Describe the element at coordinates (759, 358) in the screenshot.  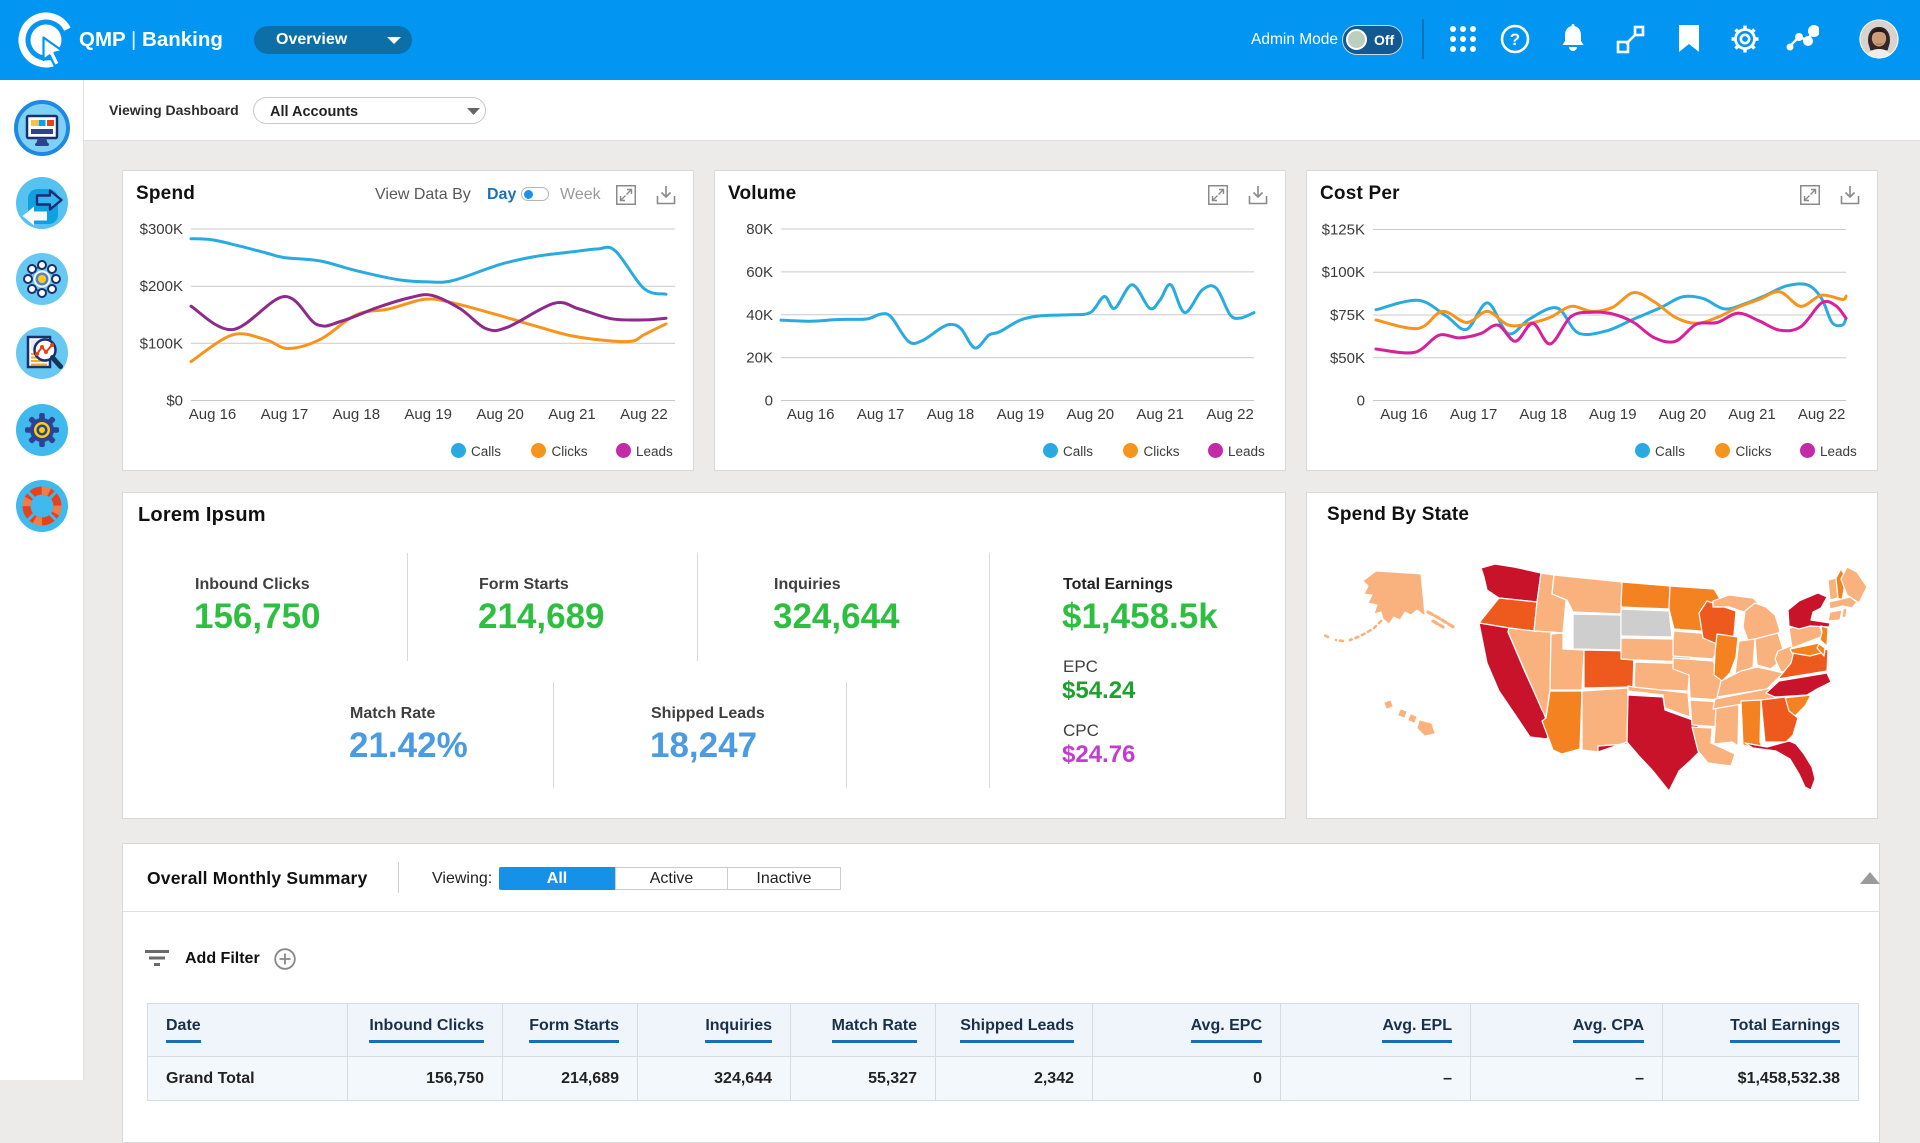
I see `svg-text: 20K` at that location.